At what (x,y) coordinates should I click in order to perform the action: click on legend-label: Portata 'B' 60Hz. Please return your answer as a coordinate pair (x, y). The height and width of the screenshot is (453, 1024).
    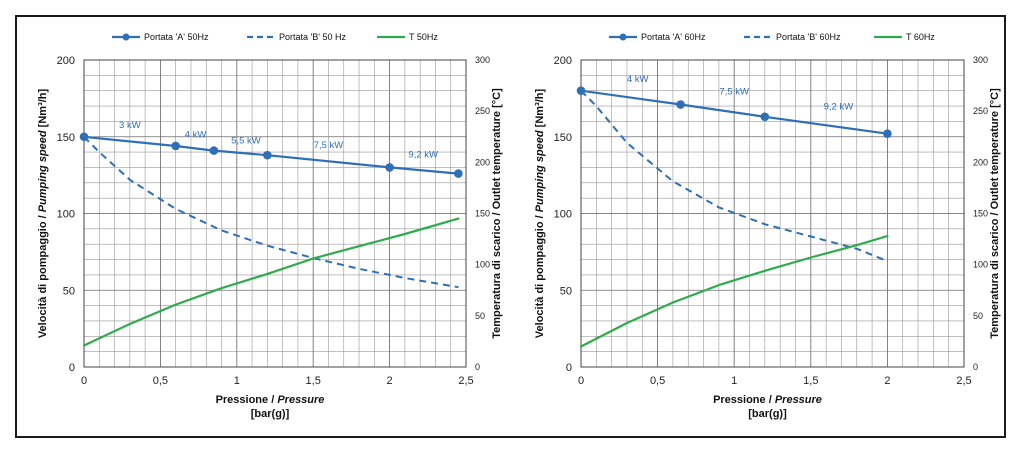
    Looking at the image, I should click on (808, 37).